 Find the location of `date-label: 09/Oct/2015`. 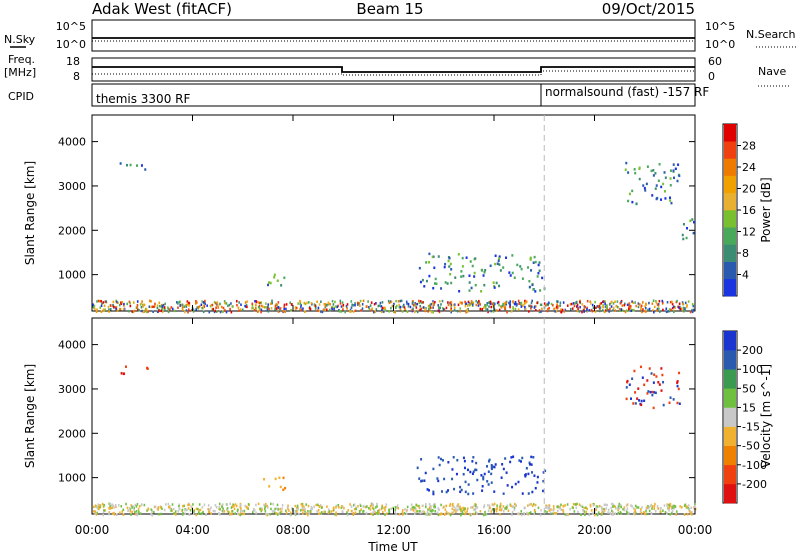

date-label: 09/Oct/2015 is located at coordinates (648, 9).